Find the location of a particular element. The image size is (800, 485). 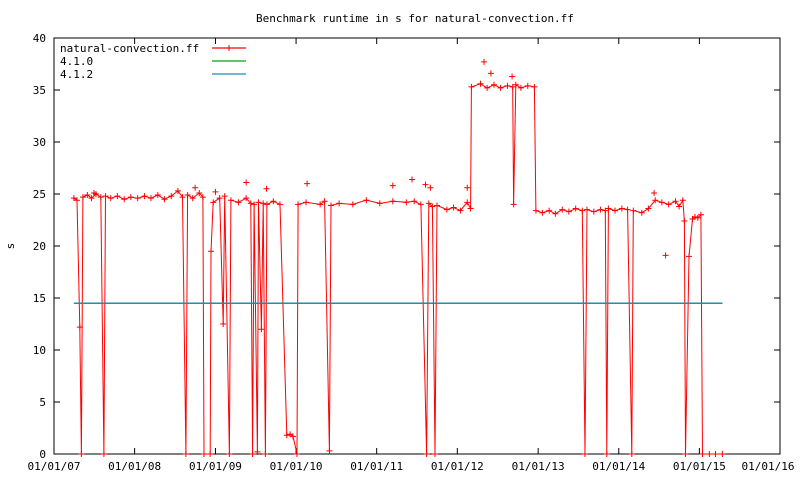

y-tick-label: 20 is located at coordinates (39, 246).